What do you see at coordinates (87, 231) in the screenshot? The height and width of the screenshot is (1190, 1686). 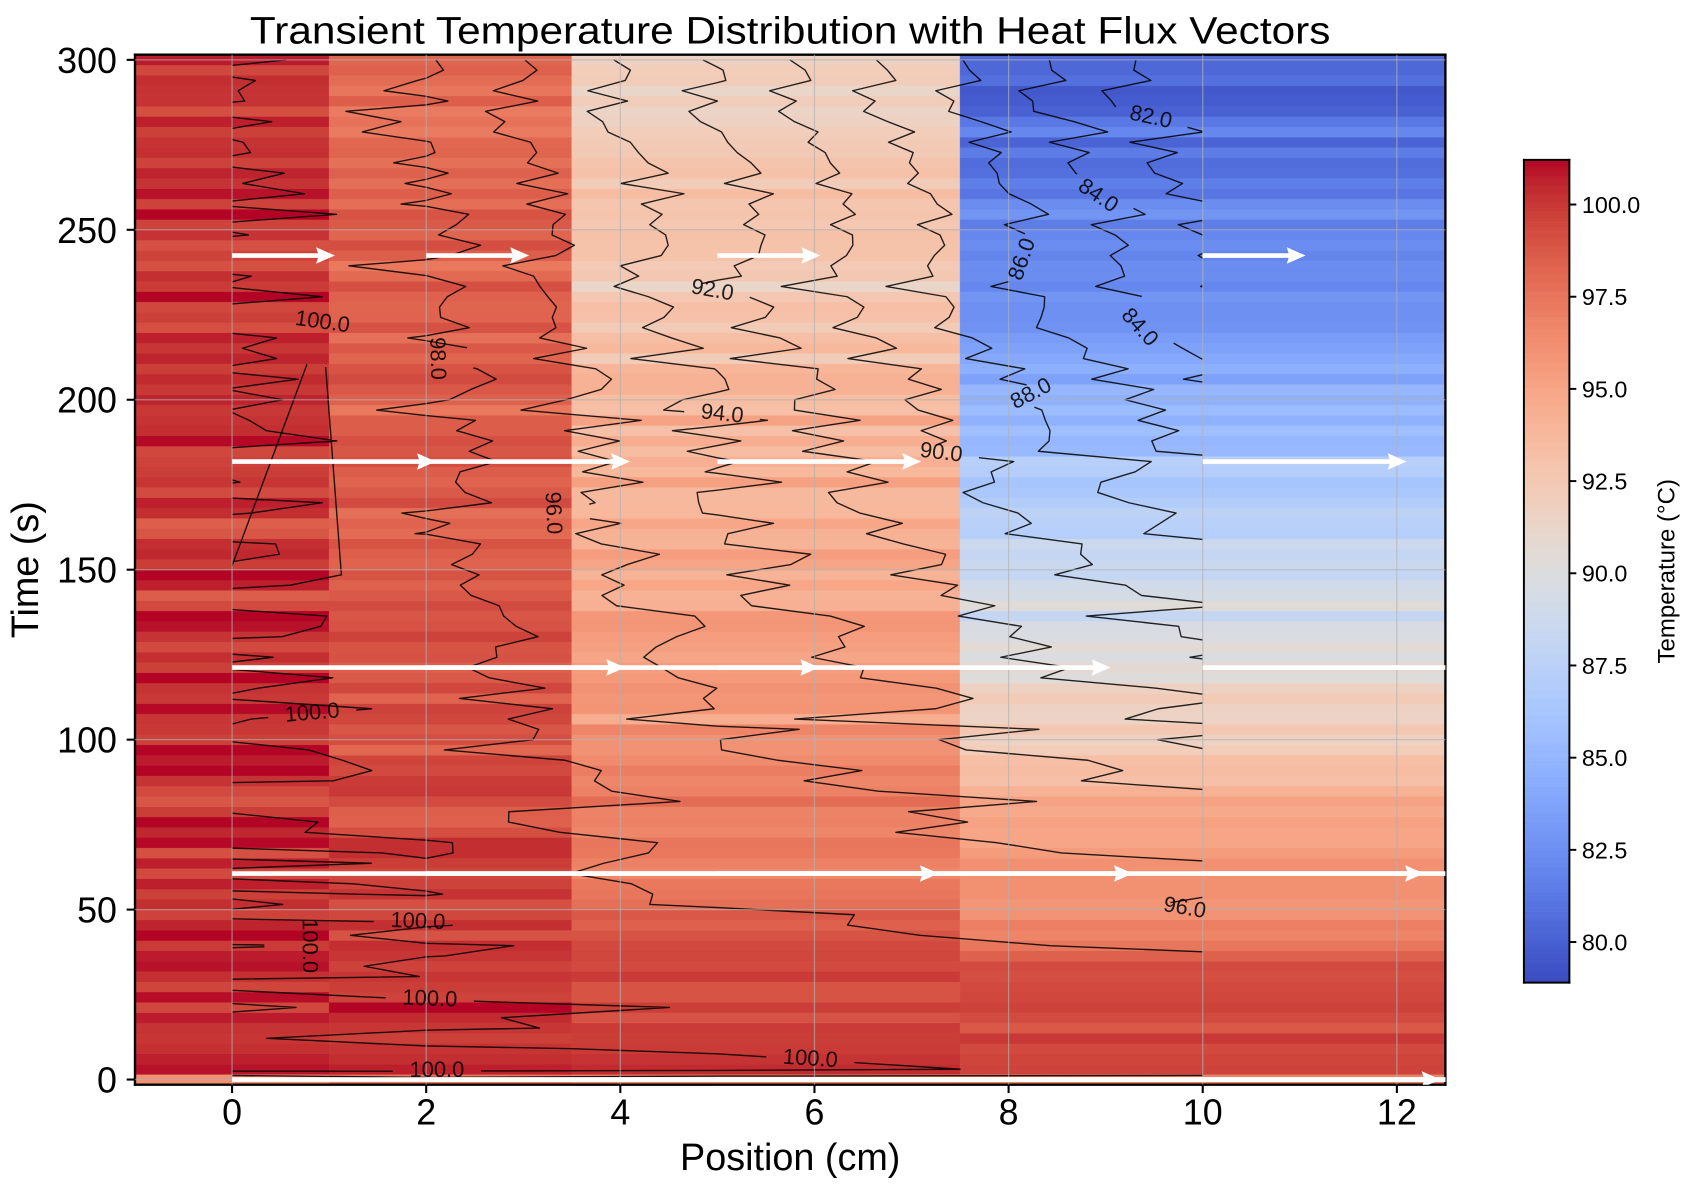 I see `svg-text: 250` at bounding box center [87, 231].